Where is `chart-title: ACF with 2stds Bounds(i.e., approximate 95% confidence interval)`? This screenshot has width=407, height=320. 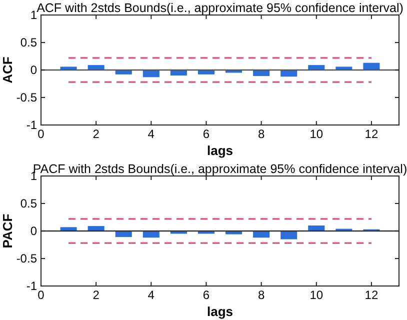
chart-title: ACF with 2stds Bounds(i.e., approximate 95% confidence interval) is located at coordinates (220, 8).